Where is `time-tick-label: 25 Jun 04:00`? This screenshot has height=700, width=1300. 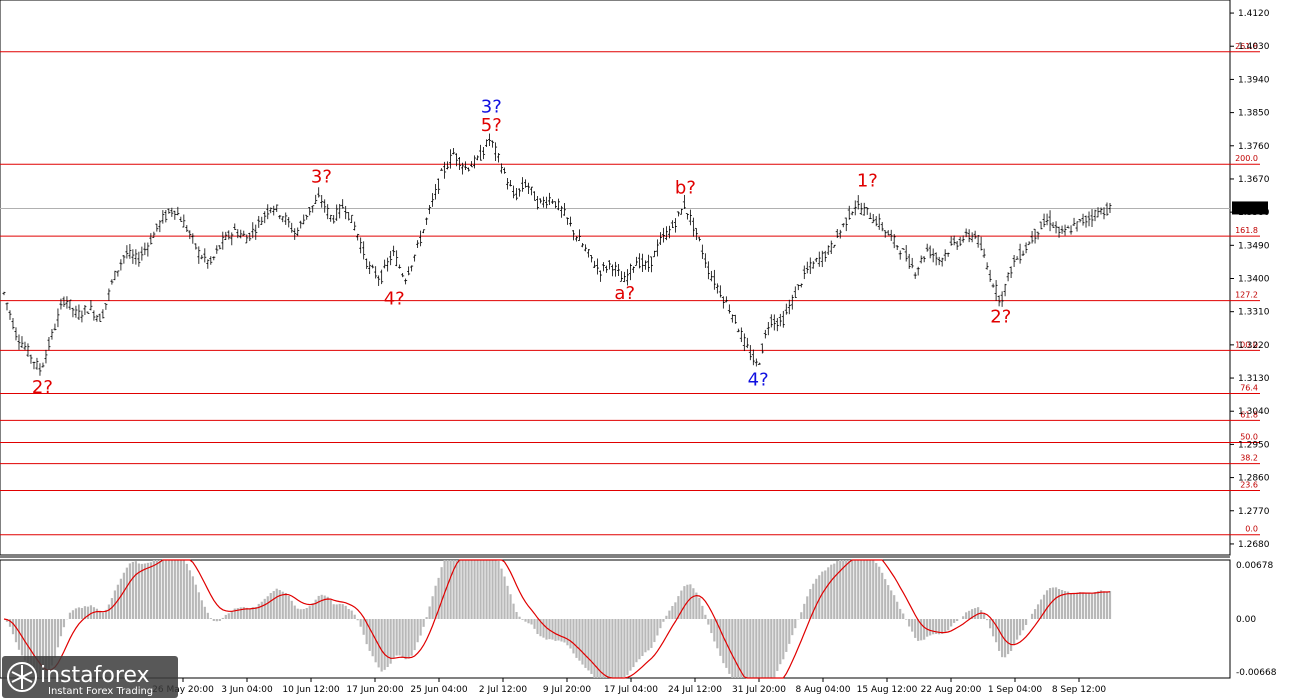
time-tick-label: 25 Jun 04:00 is located at coordinates (438, 690).